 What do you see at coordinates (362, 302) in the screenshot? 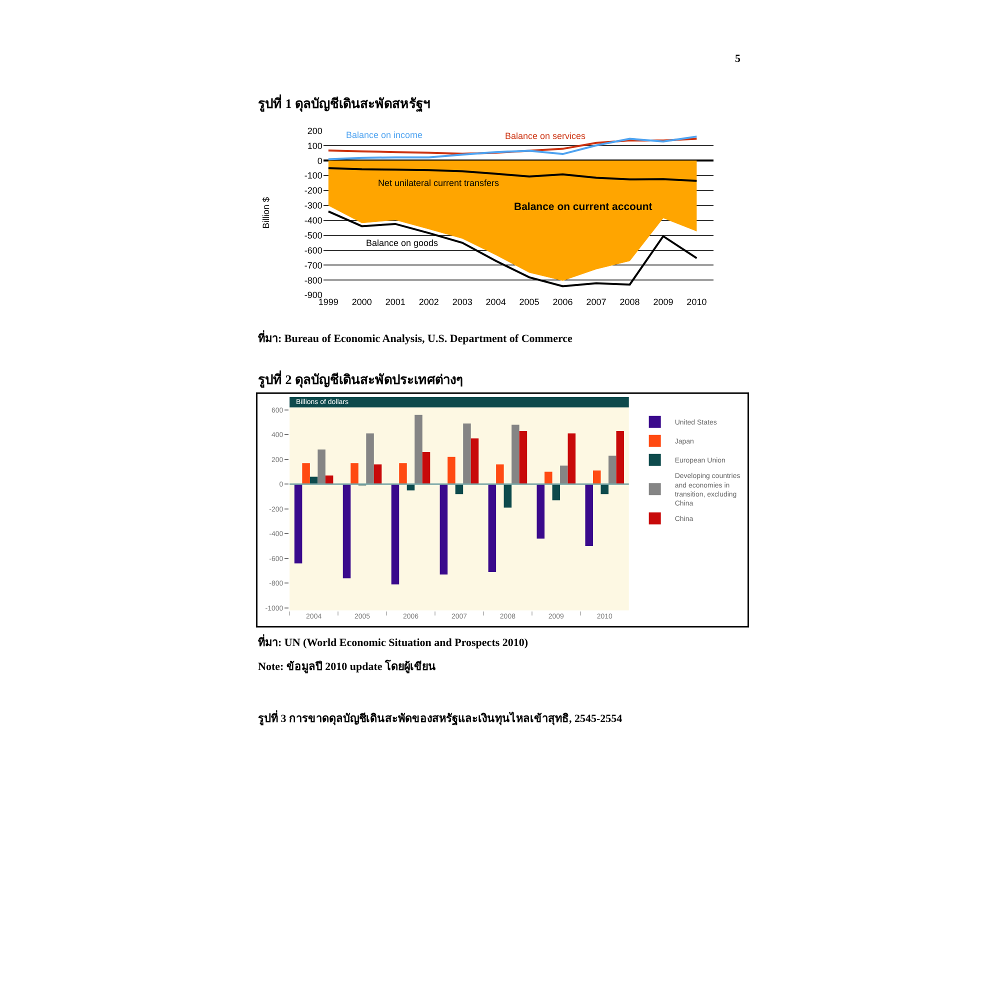
I see `x-tick-label: 2000` at bounding box center [362, 302].